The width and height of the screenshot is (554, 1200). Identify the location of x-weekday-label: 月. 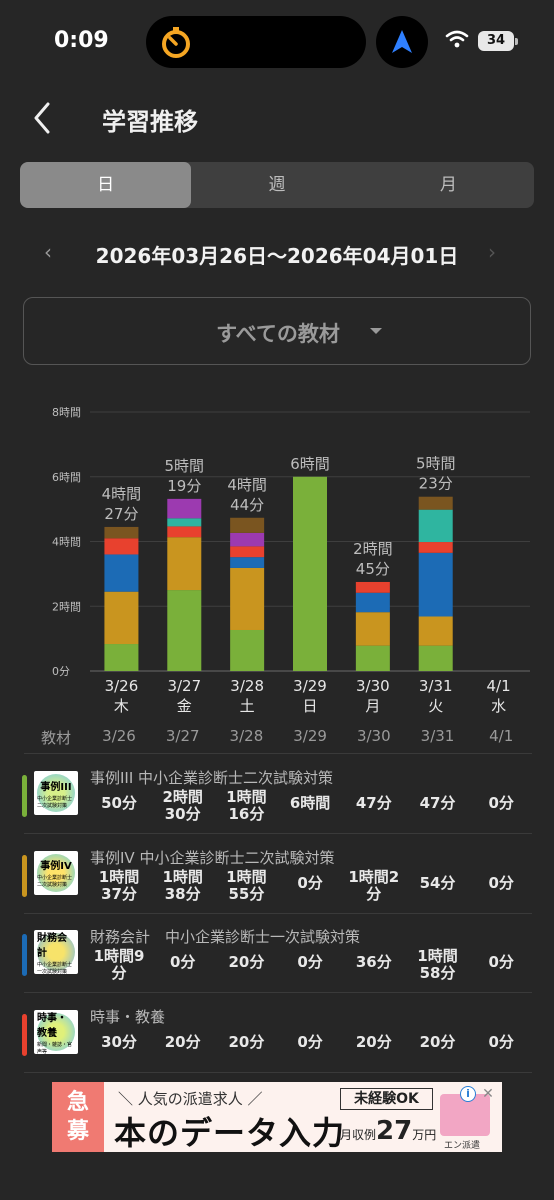
(372, 706).